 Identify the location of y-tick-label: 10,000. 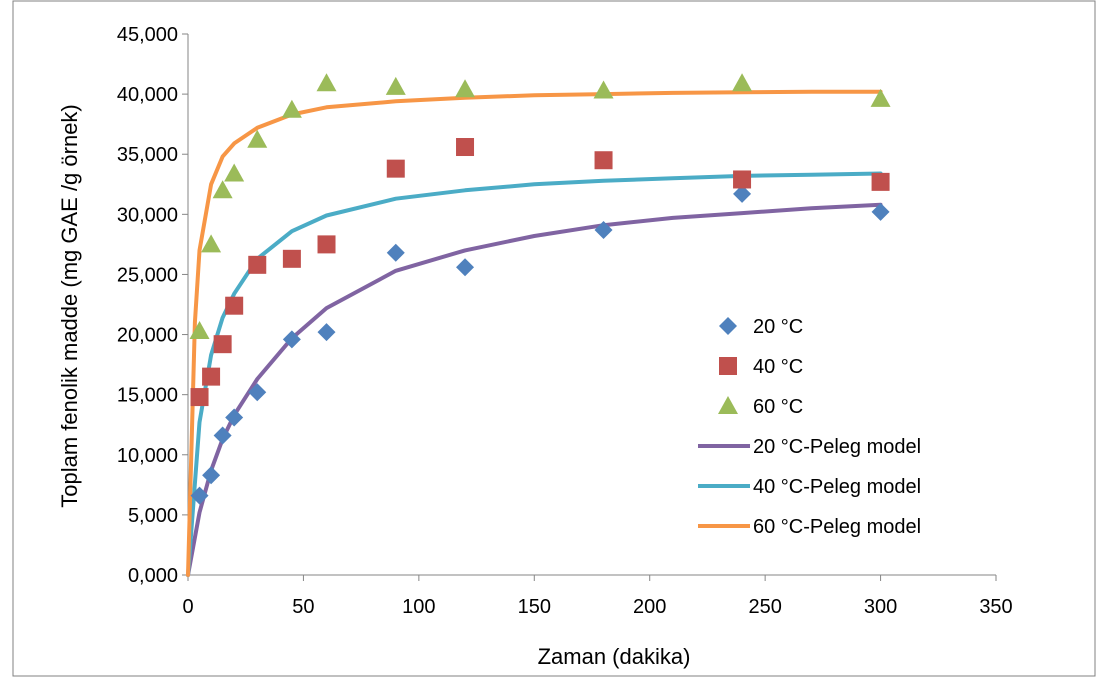
(147, 456).